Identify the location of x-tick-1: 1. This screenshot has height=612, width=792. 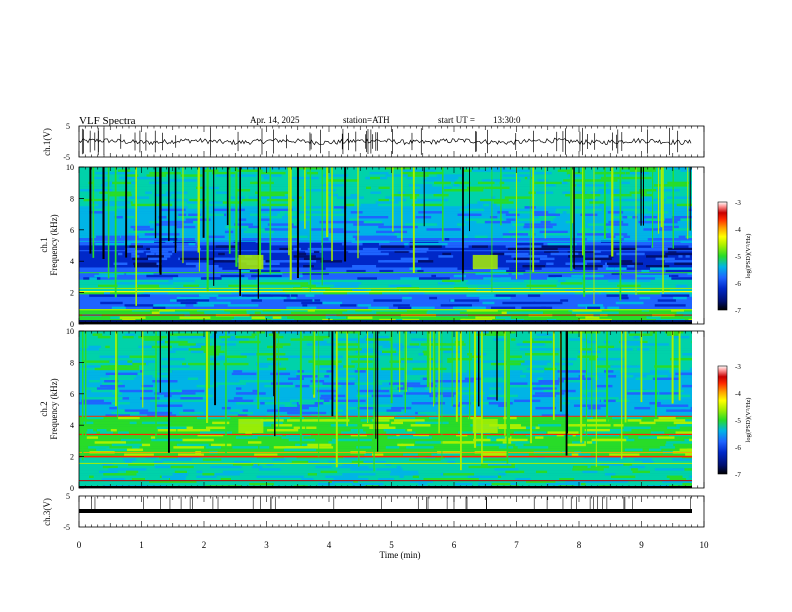
(141, 545).